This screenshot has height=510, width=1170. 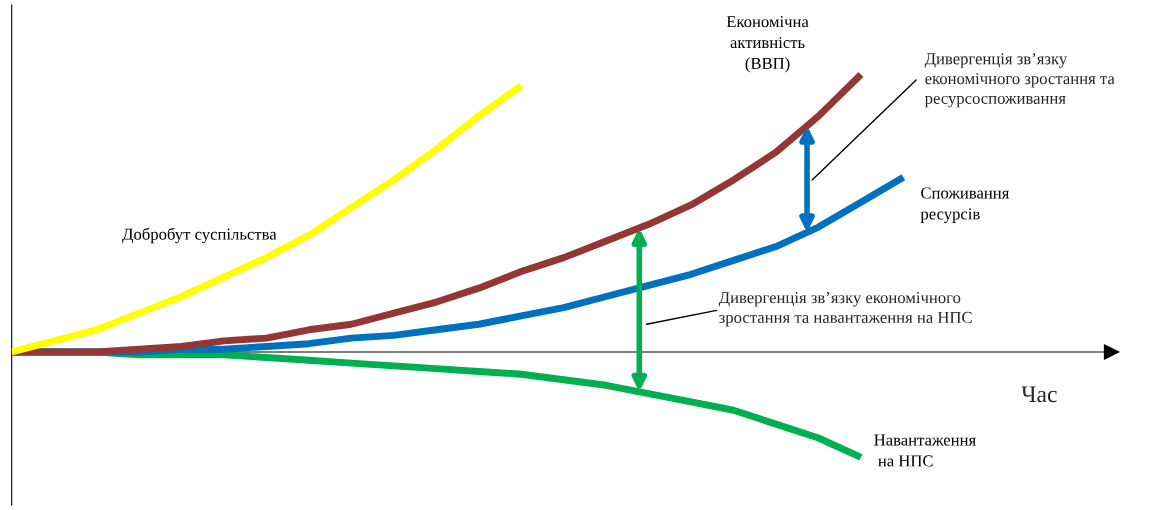 I want to click on series-label: Споживання ресурсів, so click(x=965, y=205).